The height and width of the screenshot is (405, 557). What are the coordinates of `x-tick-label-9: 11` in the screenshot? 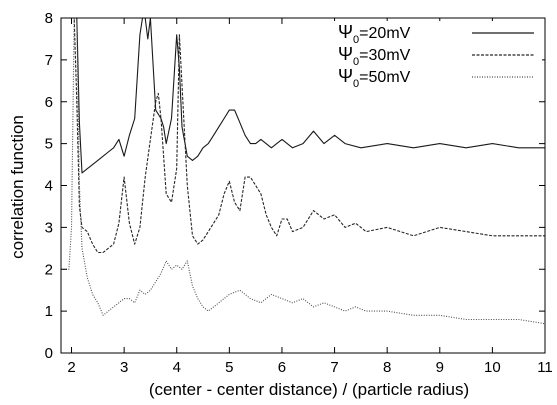 It's located at (545, 367).